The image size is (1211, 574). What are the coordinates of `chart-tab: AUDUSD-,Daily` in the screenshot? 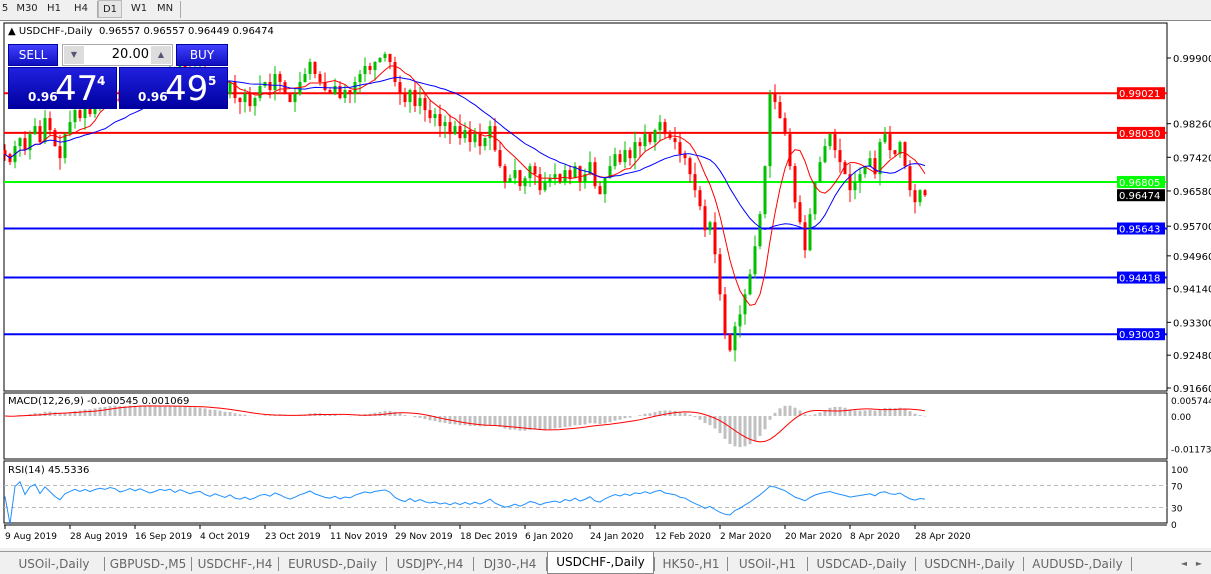 It's located at (1077, 564).